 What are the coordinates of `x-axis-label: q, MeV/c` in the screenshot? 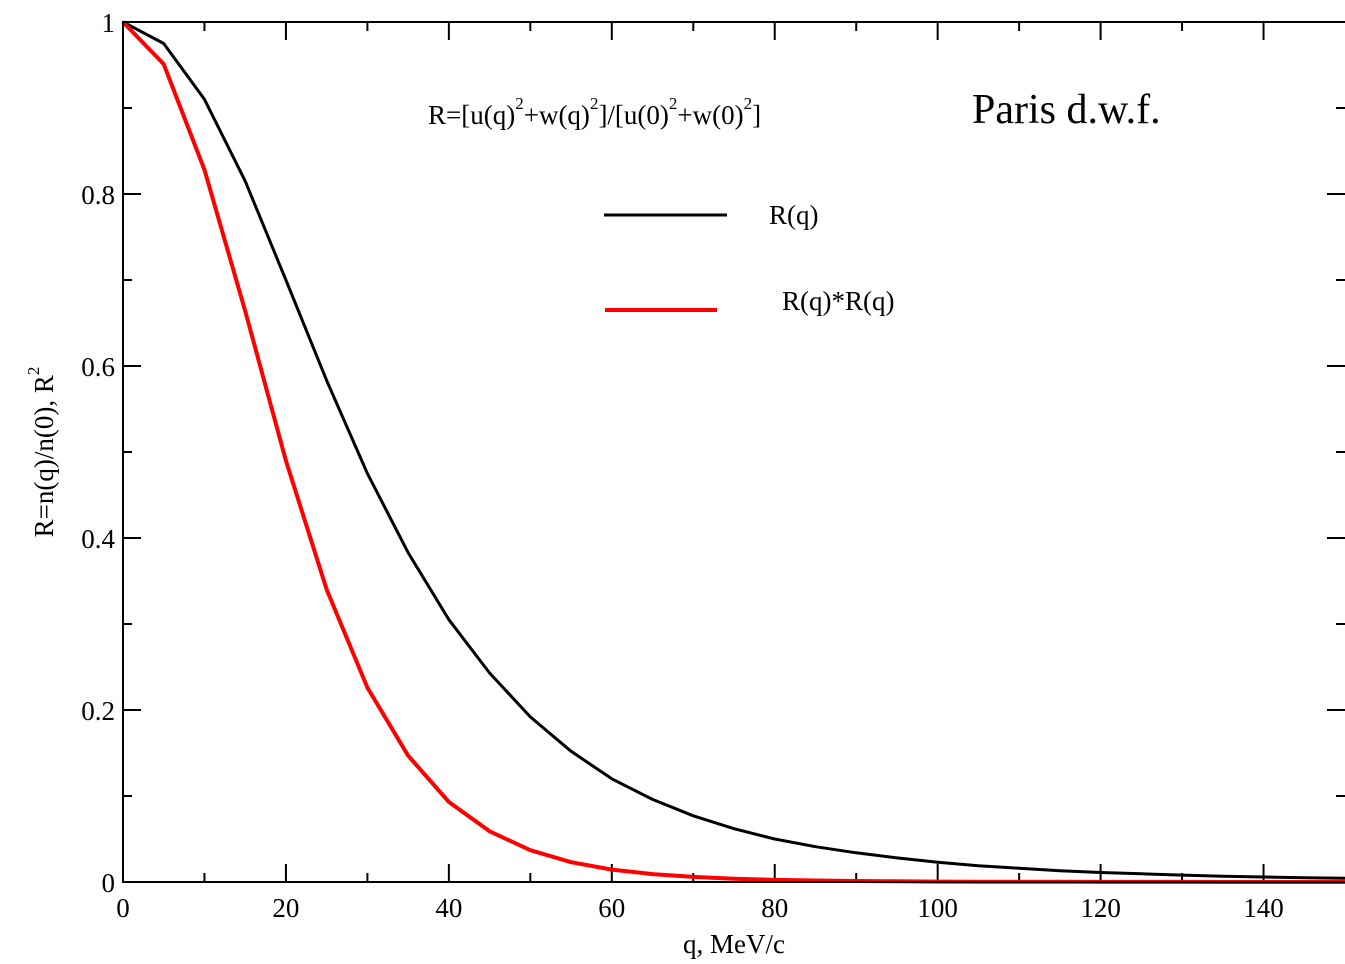 It's located at (734, 944).